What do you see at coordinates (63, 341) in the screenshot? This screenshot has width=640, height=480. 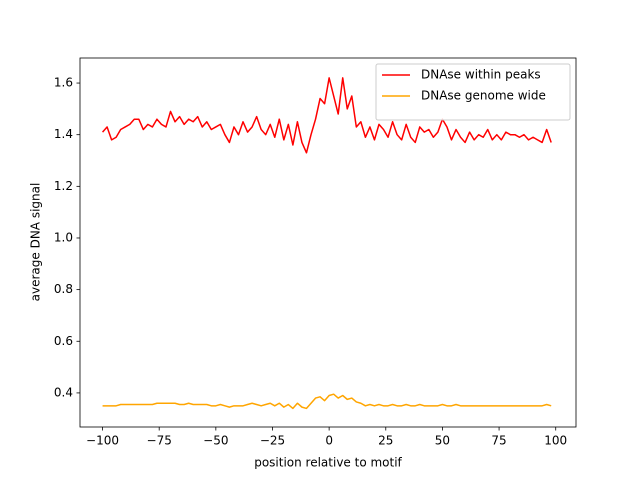 I see `y-tick-label: 0.6` at bounding box center [63, 341].